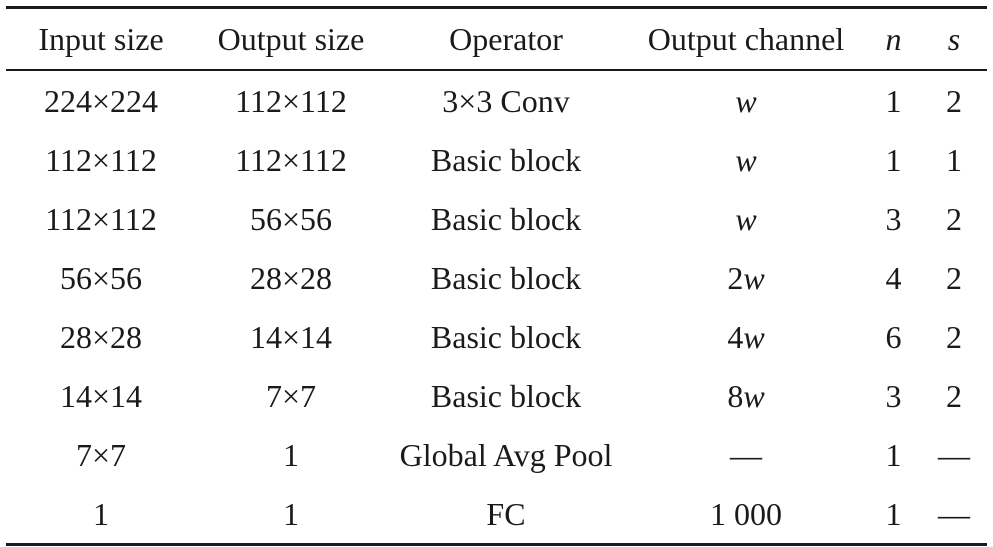  Describe the element at coordinates (101, 454) in the screenshot. I see `cell-input-size: 7×7` at that location.